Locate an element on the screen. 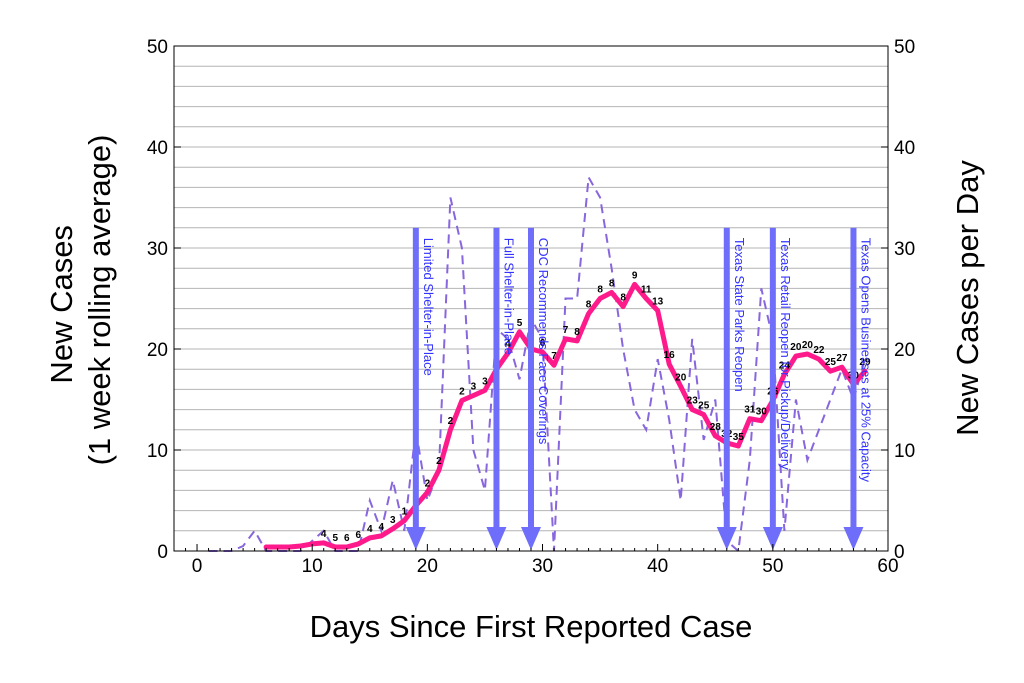 The width and height of the screenshot is (1024, 683). x-tick-label: 40 is located at coordinates (657, 566).